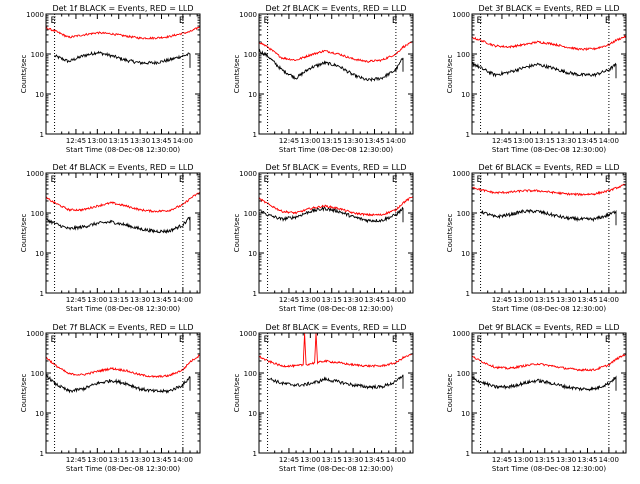 This screenshot has height=484, width=640. Describe the element at coordinates (122, 327) in the screenshot. I see `panel-title: Det 7f BLACK = Events, RED = LLD` at that location.